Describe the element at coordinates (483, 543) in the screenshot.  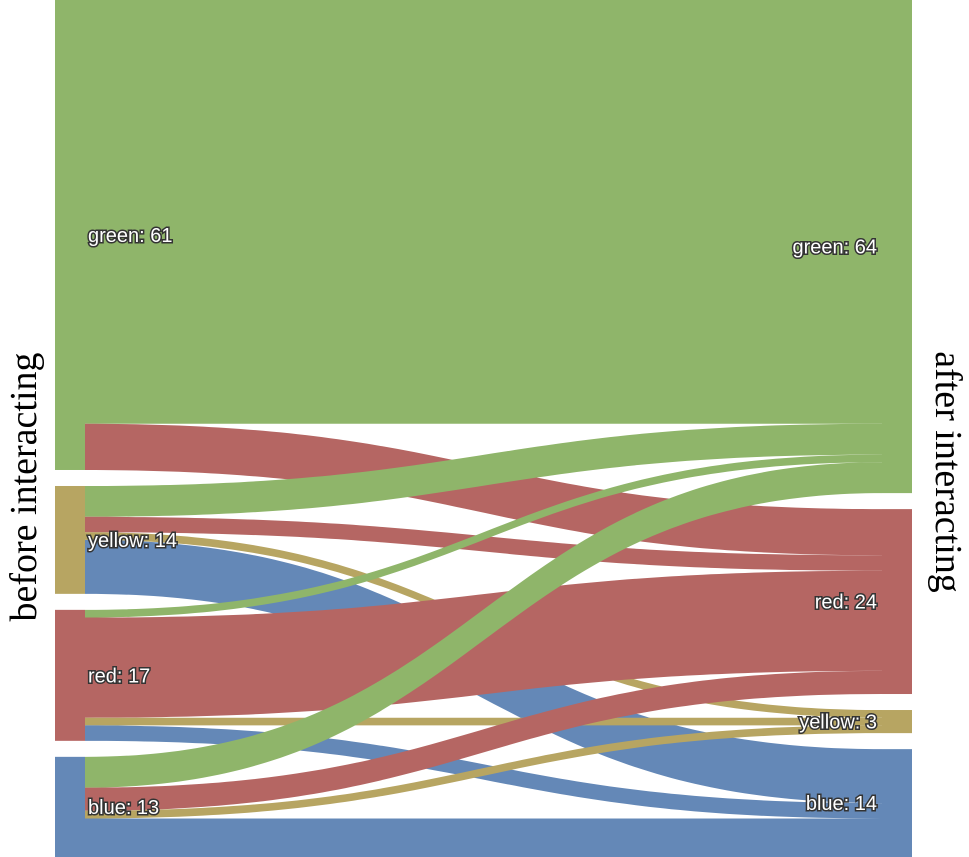
I see `flow-yellow-to-red` at that location.